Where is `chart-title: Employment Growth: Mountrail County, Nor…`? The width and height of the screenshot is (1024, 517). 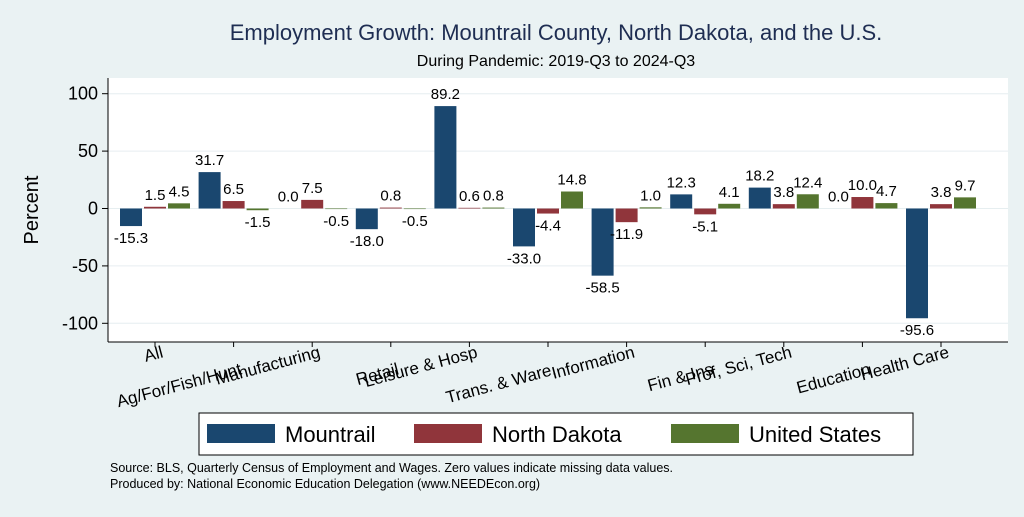
chart-title: Employment Growth: Mountrail County, Nor… is located at coordinates (556, 32).